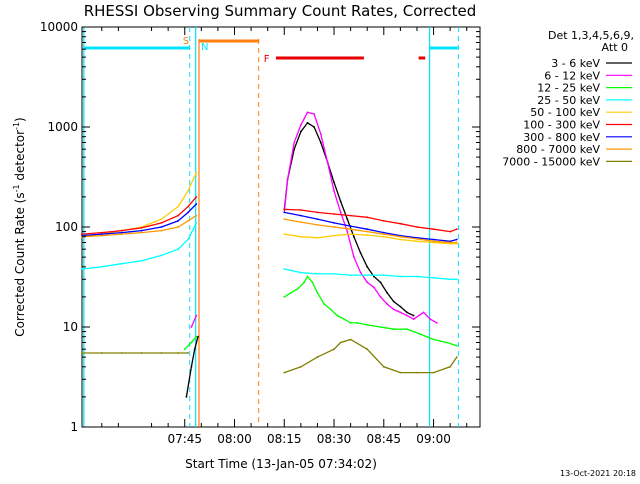  What do you see at coordinates (615, 47) in the screenshot?
I see `legend-header-2: Att 0` at bounding box center [615, 47].